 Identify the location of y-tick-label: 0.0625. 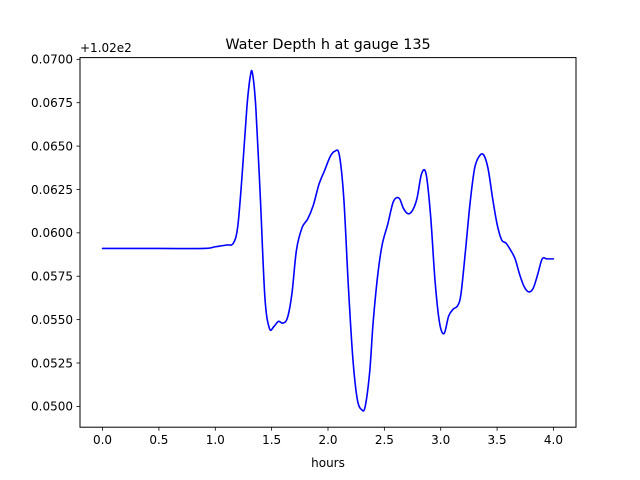
(52, 190).